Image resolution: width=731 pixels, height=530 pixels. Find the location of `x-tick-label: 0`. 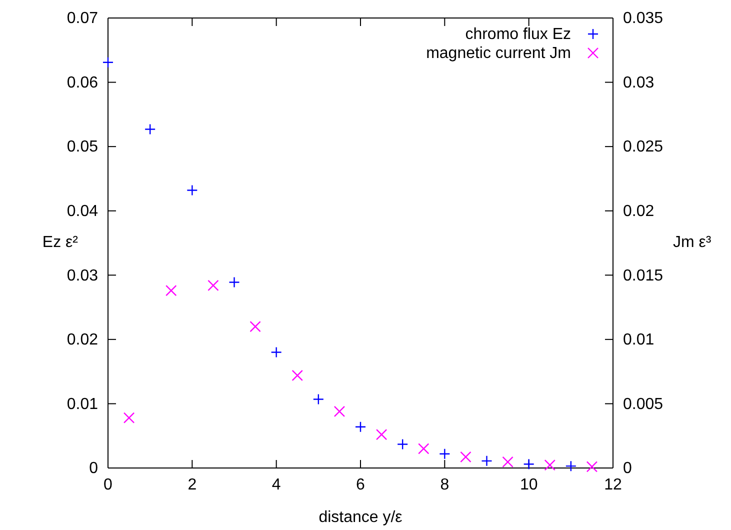

x-tick-label: 0 is located at coordinates (108, 485).